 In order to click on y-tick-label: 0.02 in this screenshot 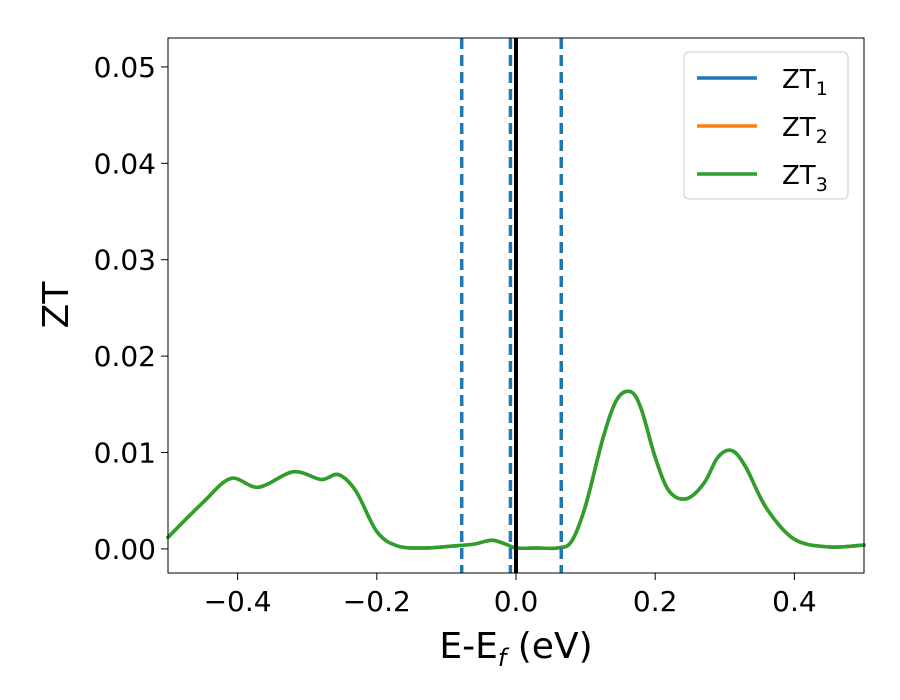, I will do `click(125, 356)`.